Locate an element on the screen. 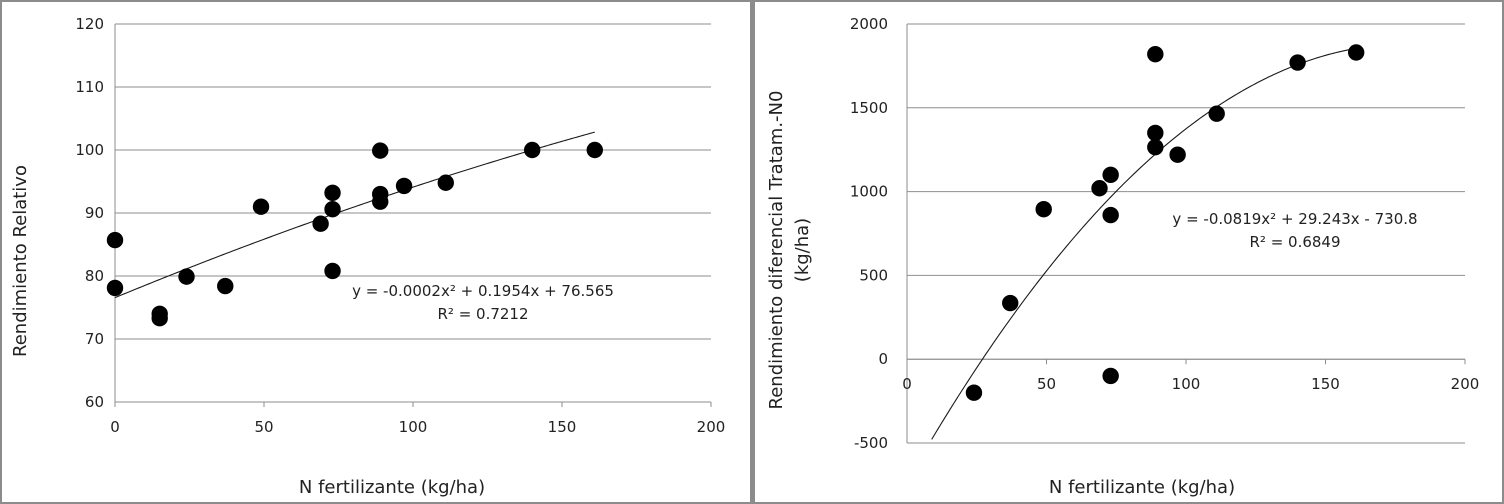 Image resolution: width=1504 pixels, height=504 pixels. right-x-tick-label: 100 is located at coordinates (1186, 384).